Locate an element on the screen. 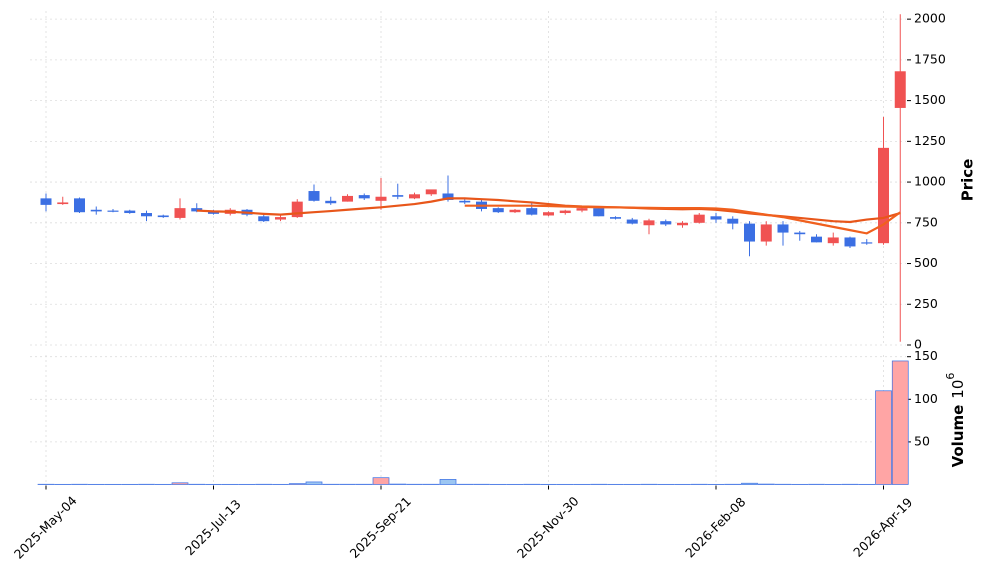  volume-offset: 10 is located at coordinates (958, 389).